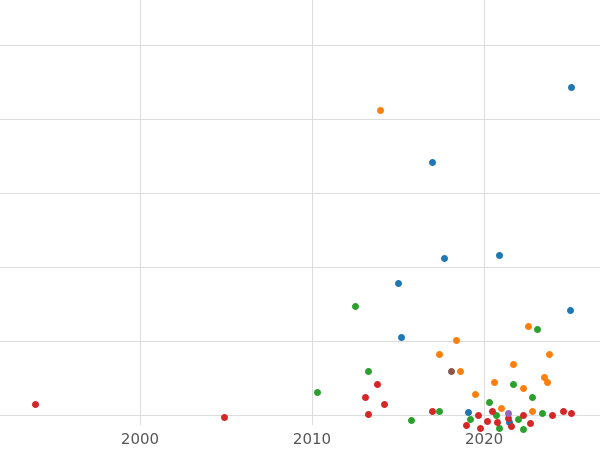  I want to click on scatter-point-purple, so click(508, 414).